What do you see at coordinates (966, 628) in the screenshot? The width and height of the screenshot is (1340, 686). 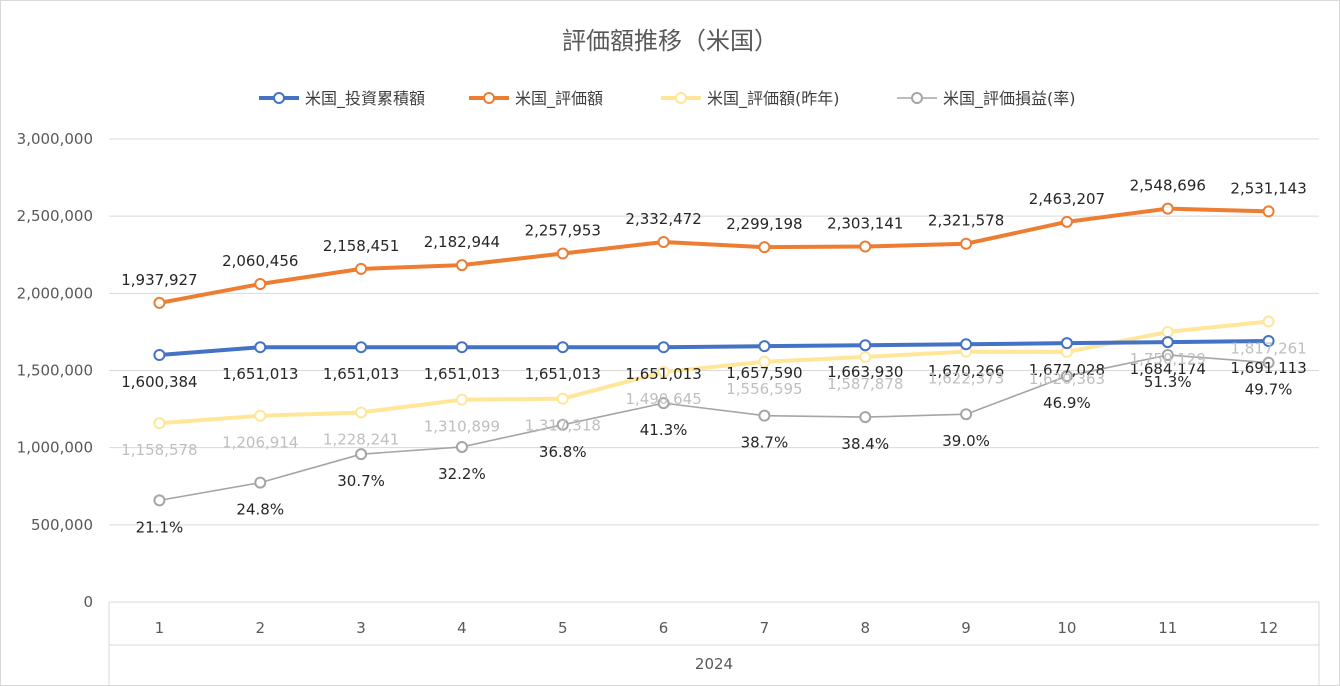 I see `x-tick-label: 9` at bounding box center [966, 628].